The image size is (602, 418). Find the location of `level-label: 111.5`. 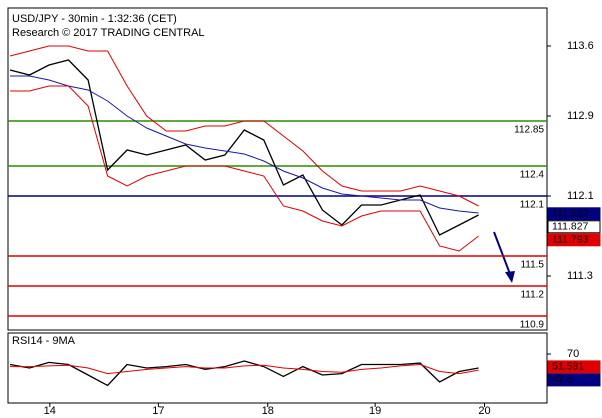

level-label: 111.5 is located at coordinates (532, 265).